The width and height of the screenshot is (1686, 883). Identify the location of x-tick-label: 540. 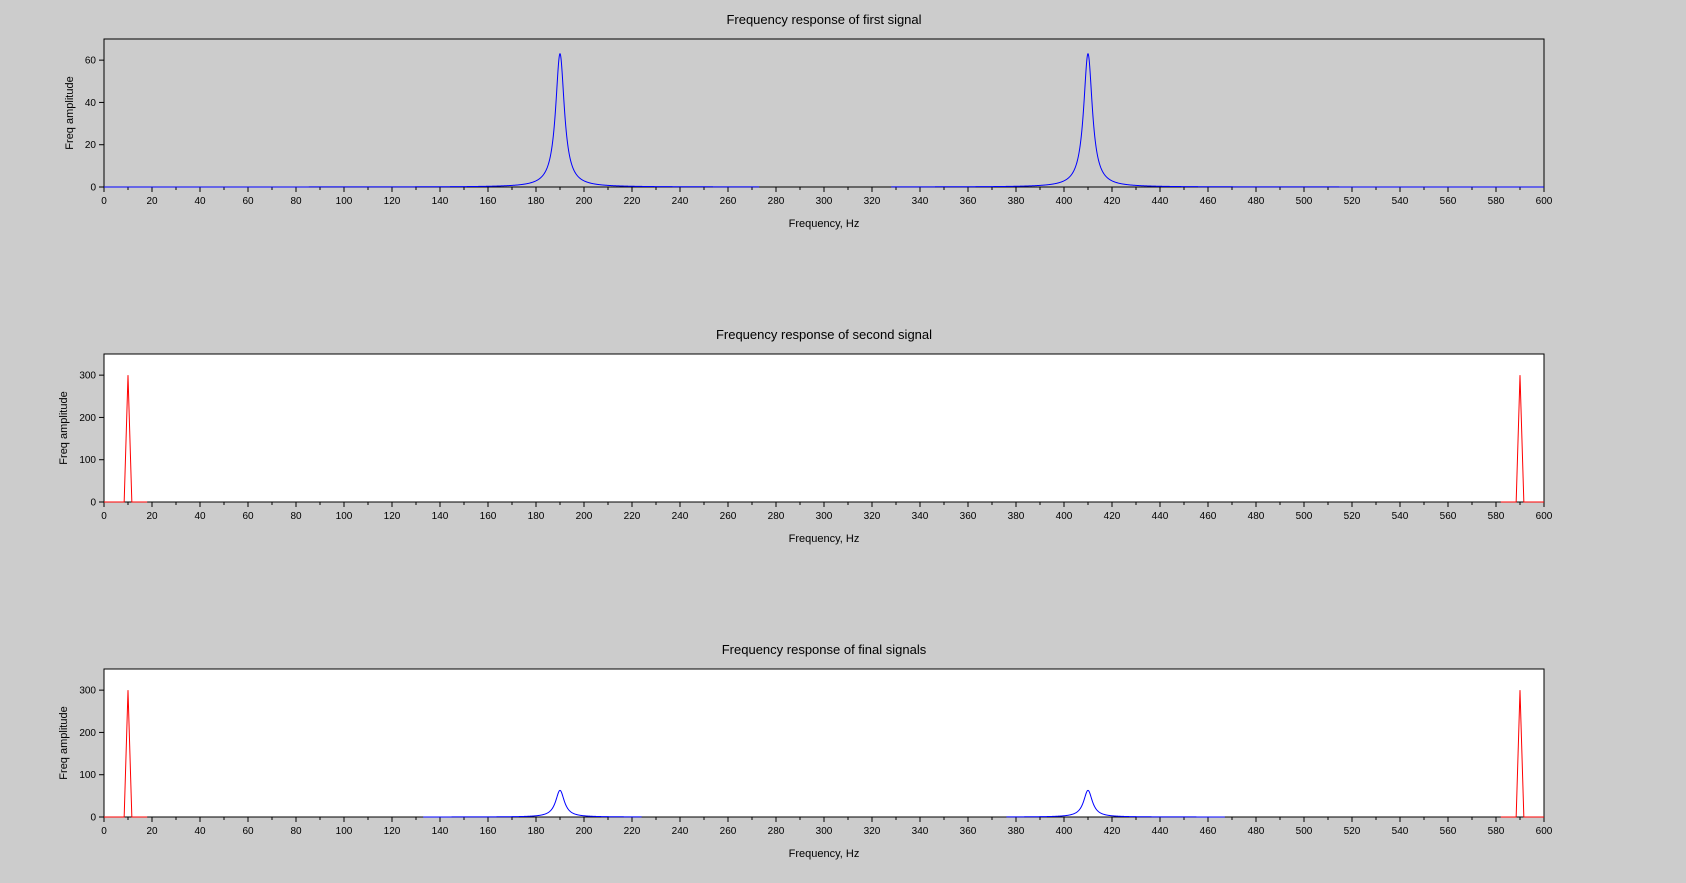
(1400, 516).